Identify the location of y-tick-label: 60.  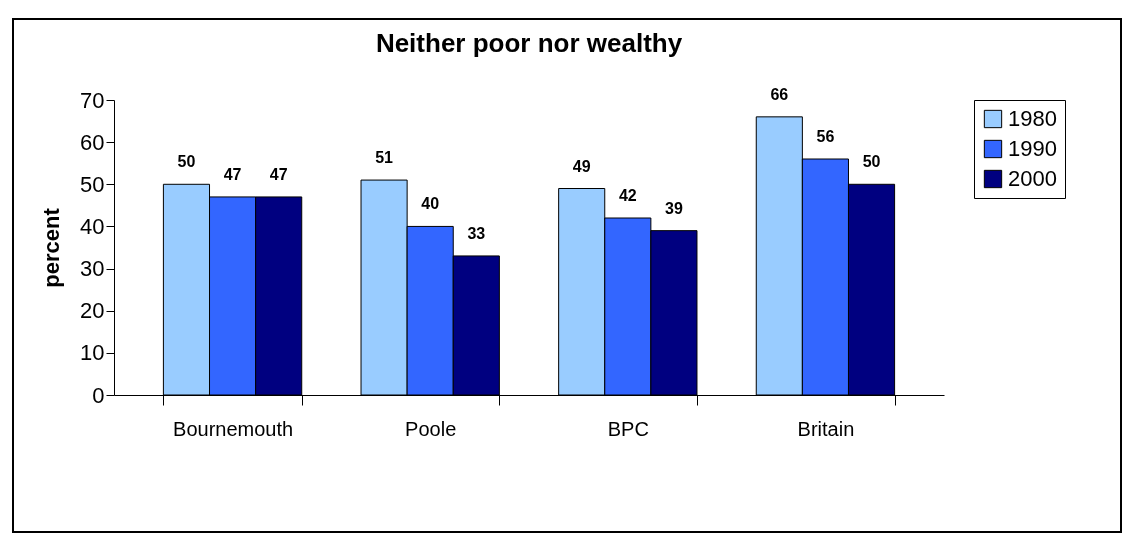
(92, 142).